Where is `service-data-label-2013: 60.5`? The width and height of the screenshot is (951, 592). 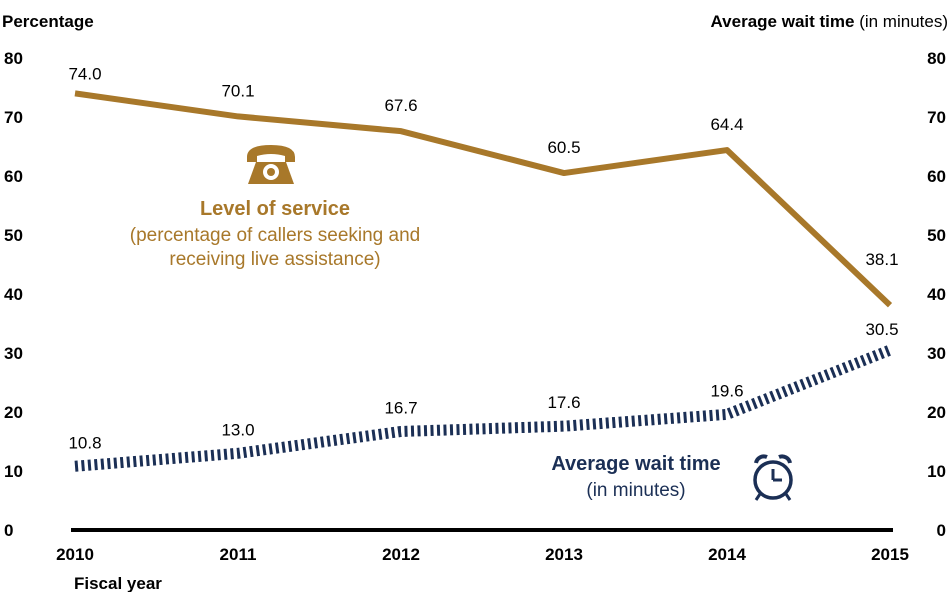
service-data-label-2013: 60.5 is located at coordinates (563, 147).